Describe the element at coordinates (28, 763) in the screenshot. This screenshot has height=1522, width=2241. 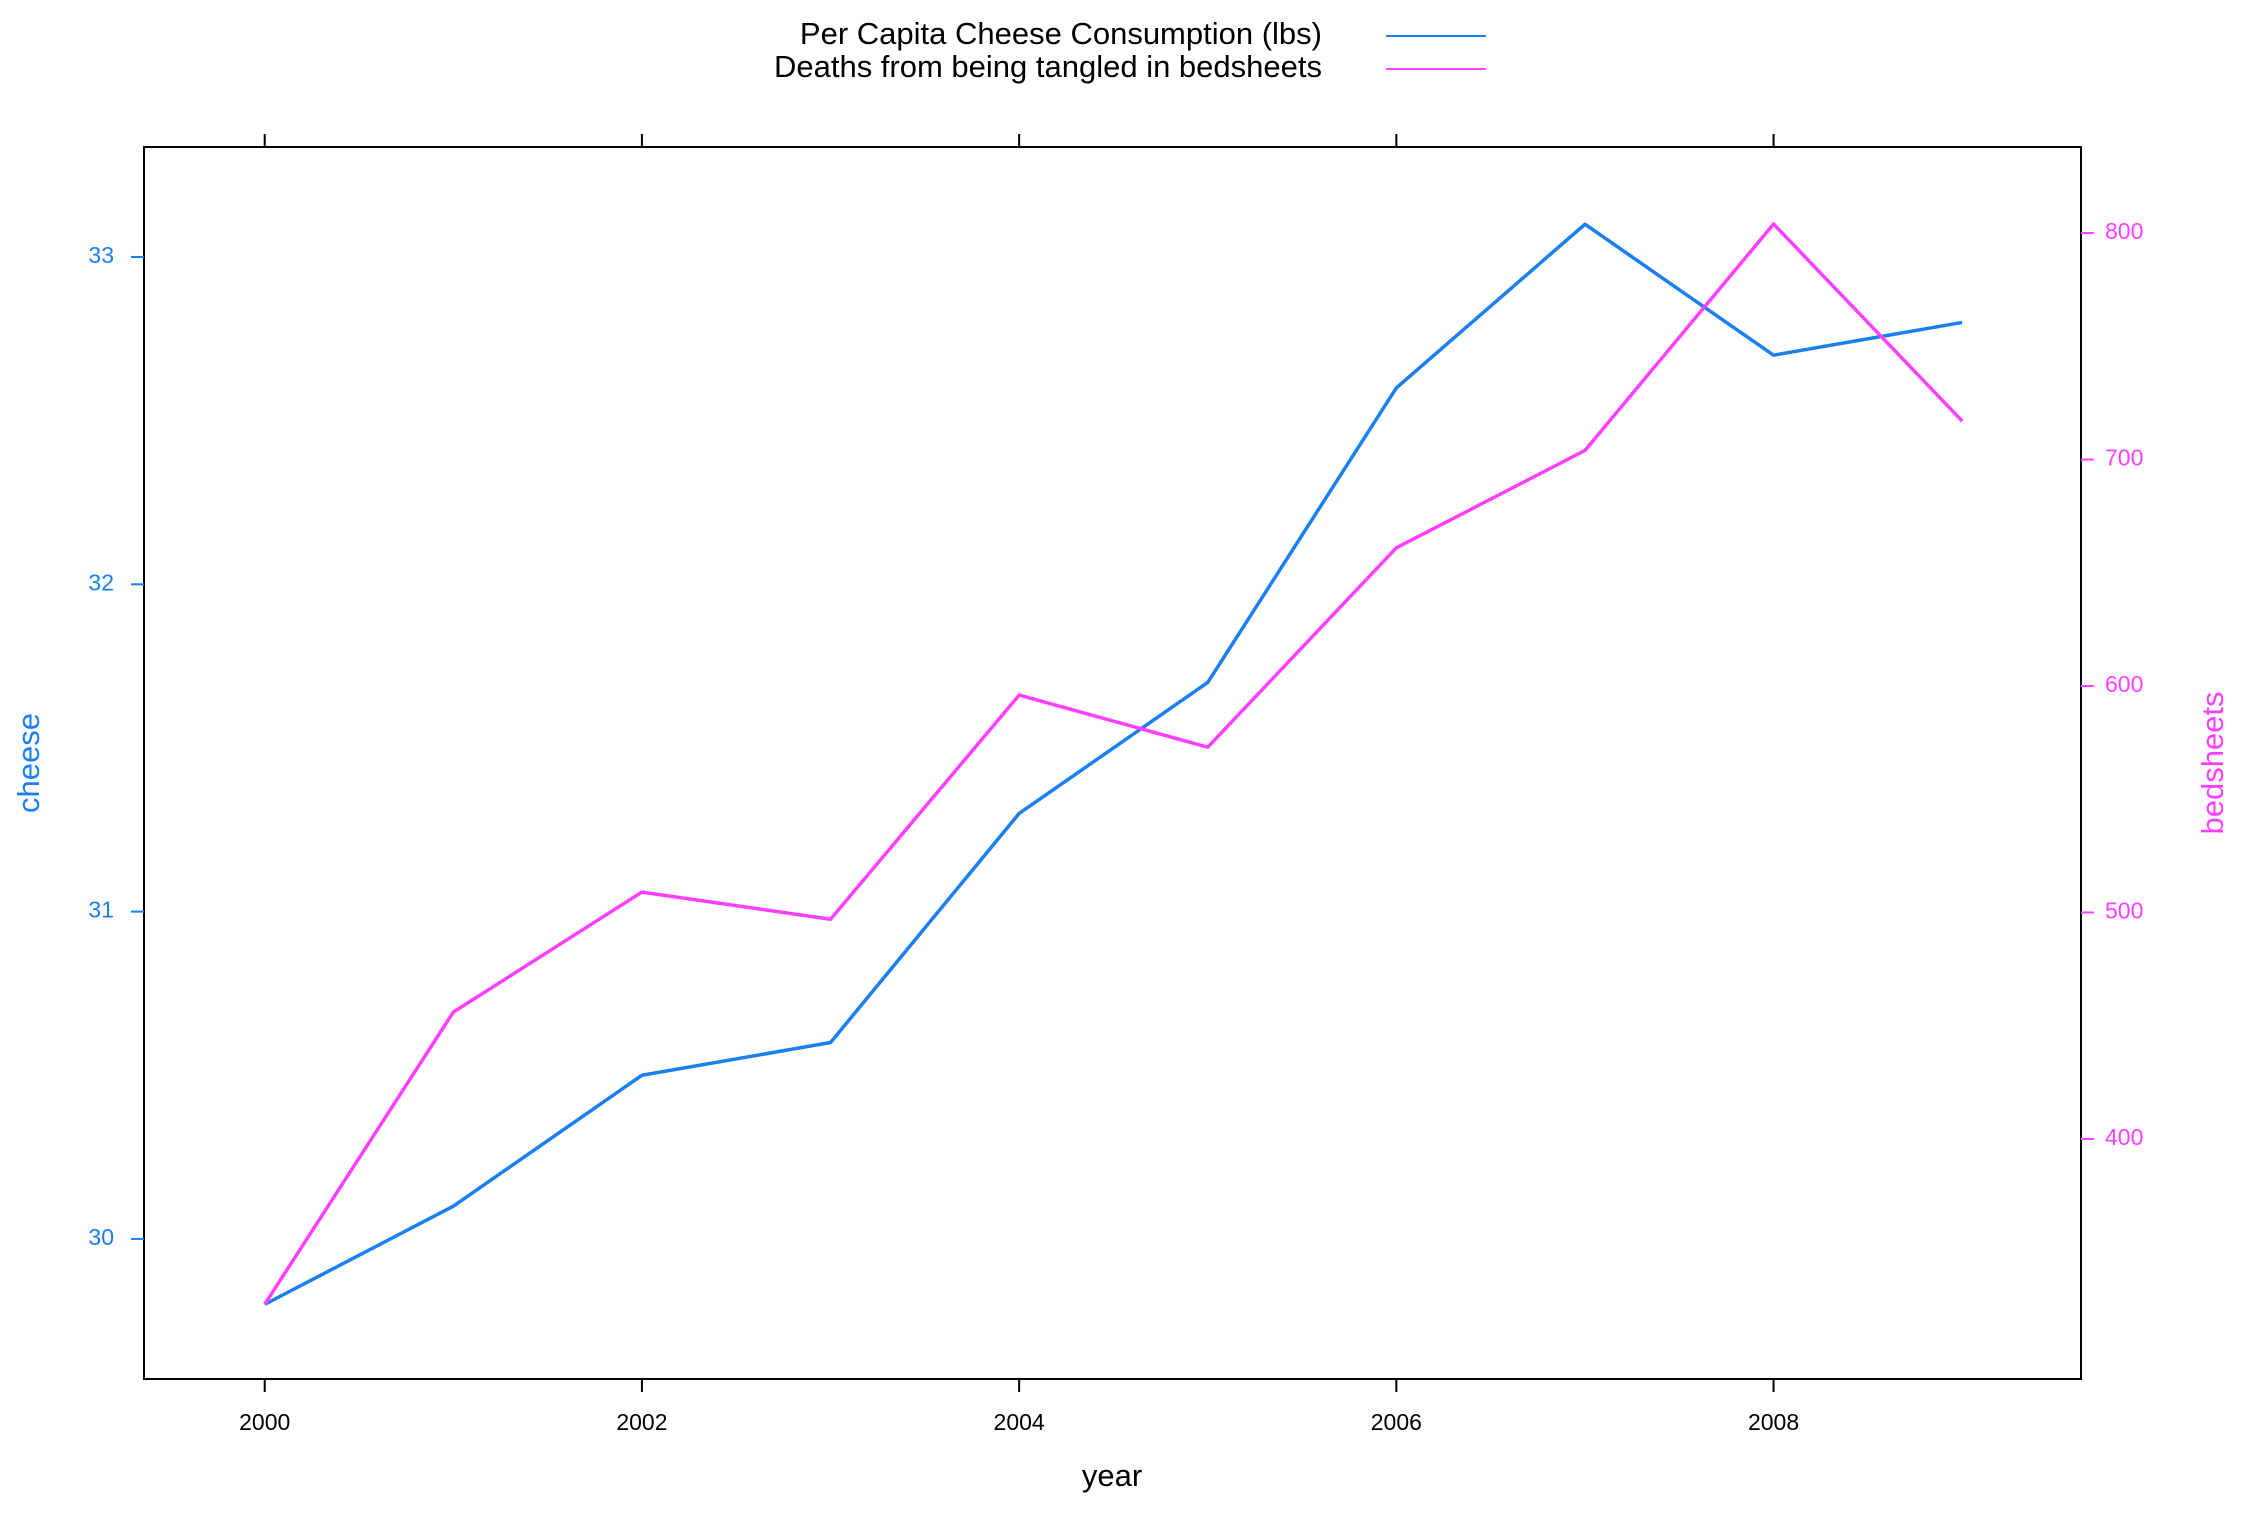
I see `y-axis-label: cheese` at that location.